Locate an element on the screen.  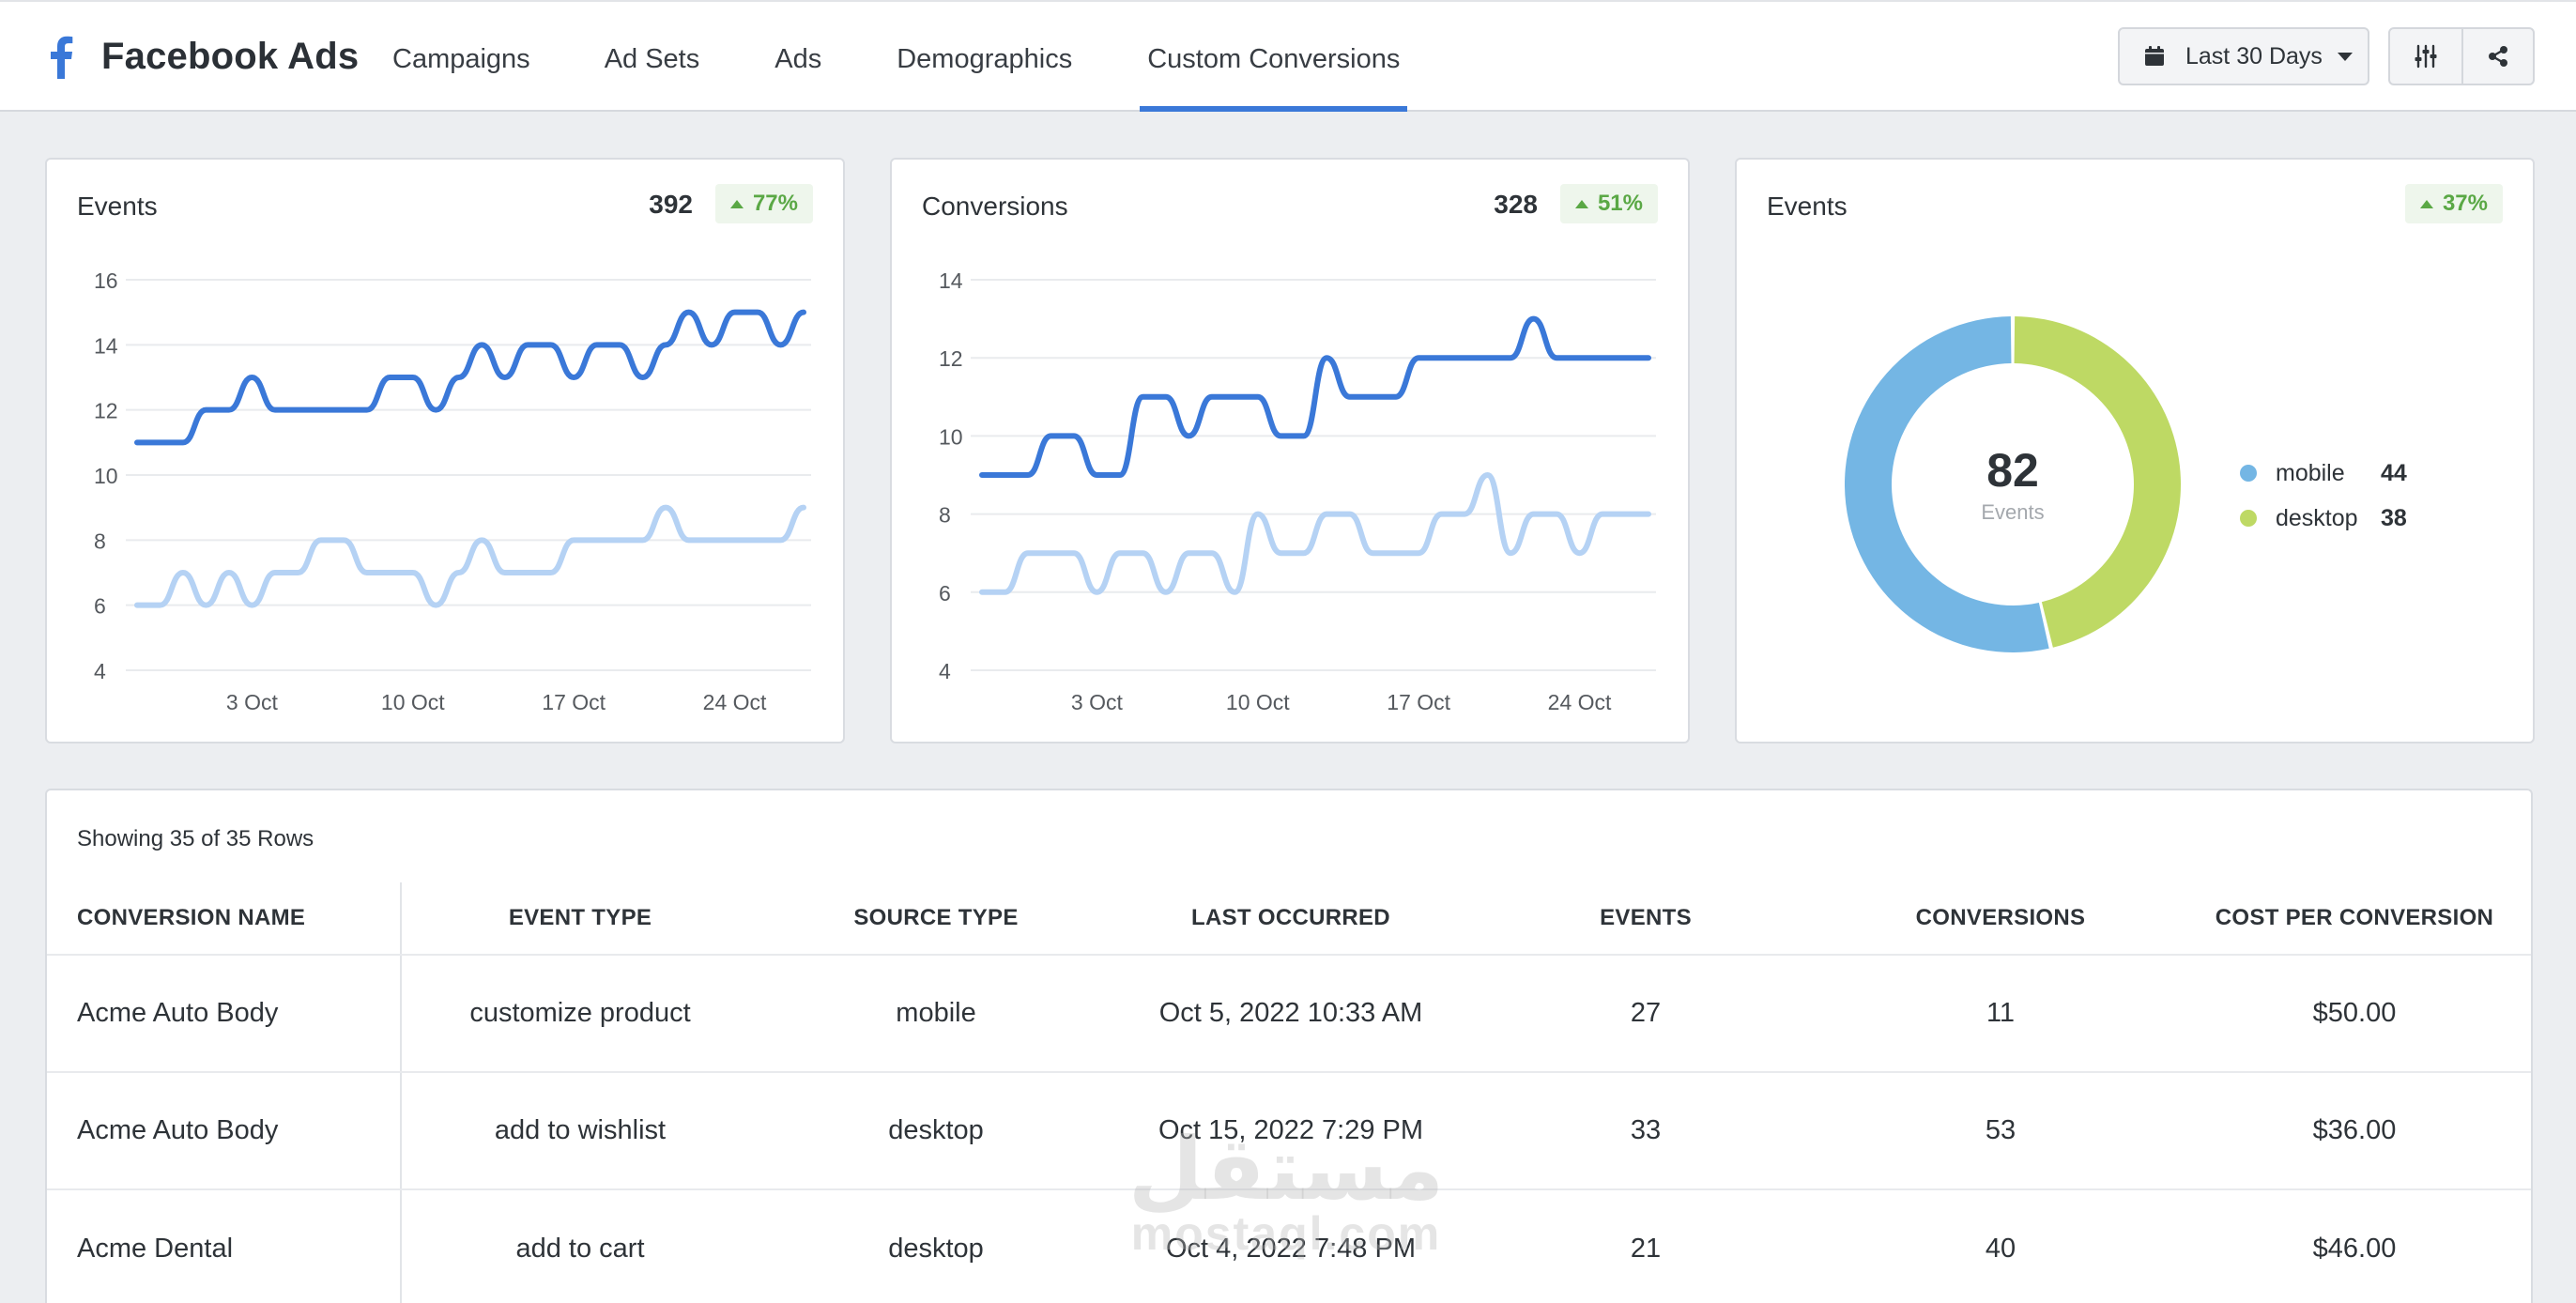
column-header-events: EVENTS is located at coordinates (1646, 917).